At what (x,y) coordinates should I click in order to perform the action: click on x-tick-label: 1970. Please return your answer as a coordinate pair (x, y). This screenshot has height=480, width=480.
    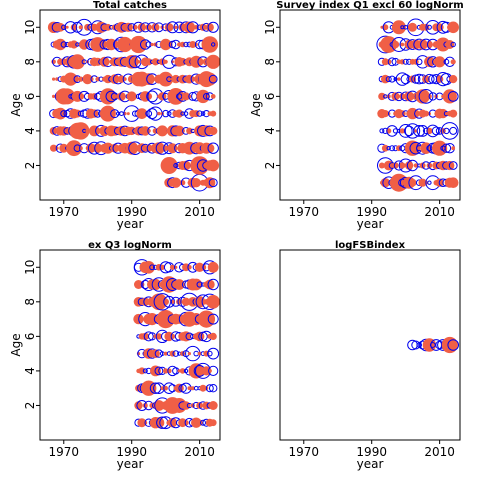
    Looking at the image, I should click on (64, 452).